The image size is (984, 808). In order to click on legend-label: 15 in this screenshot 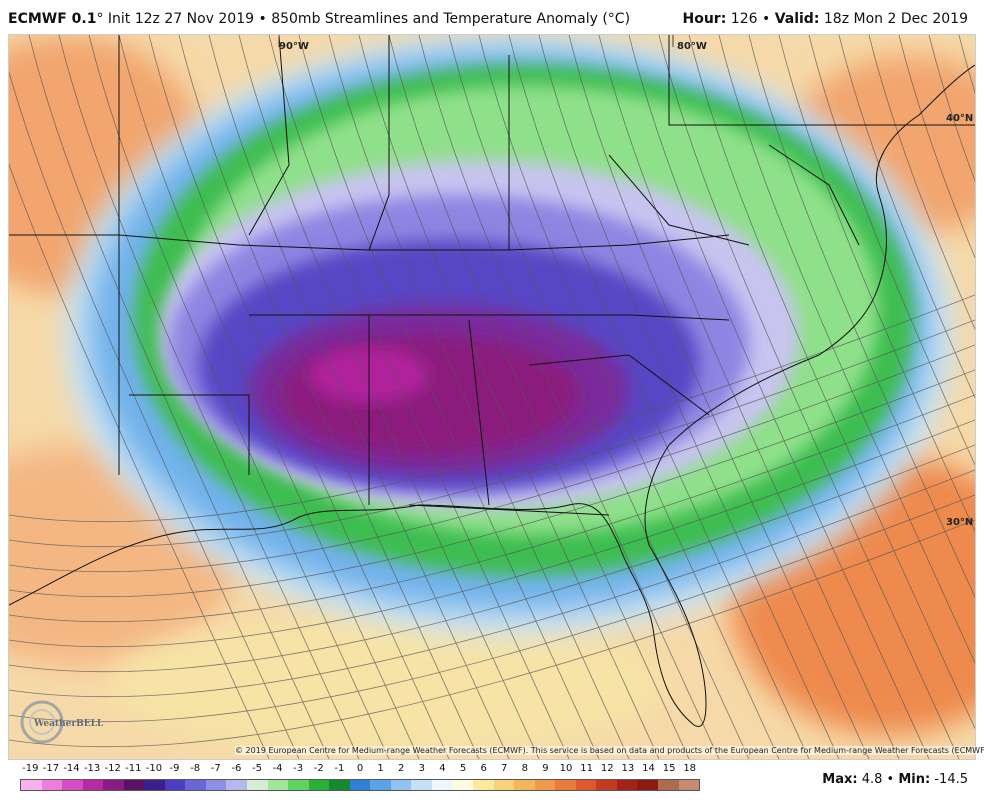, I will do `click(669, 768)`.